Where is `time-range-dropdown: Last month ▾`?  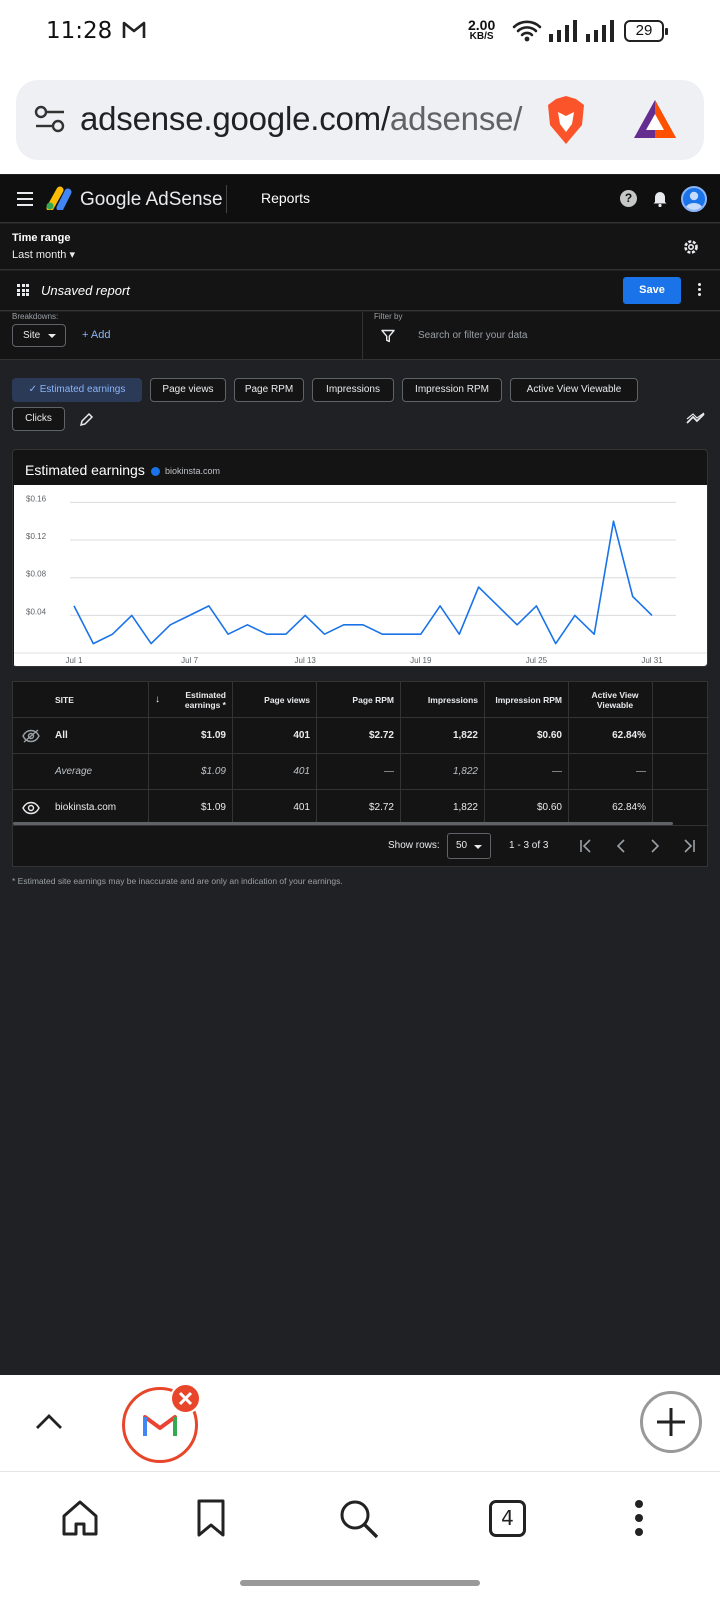 time-range-dropdown: Last month ▾ is located at coordinates (43, 255).